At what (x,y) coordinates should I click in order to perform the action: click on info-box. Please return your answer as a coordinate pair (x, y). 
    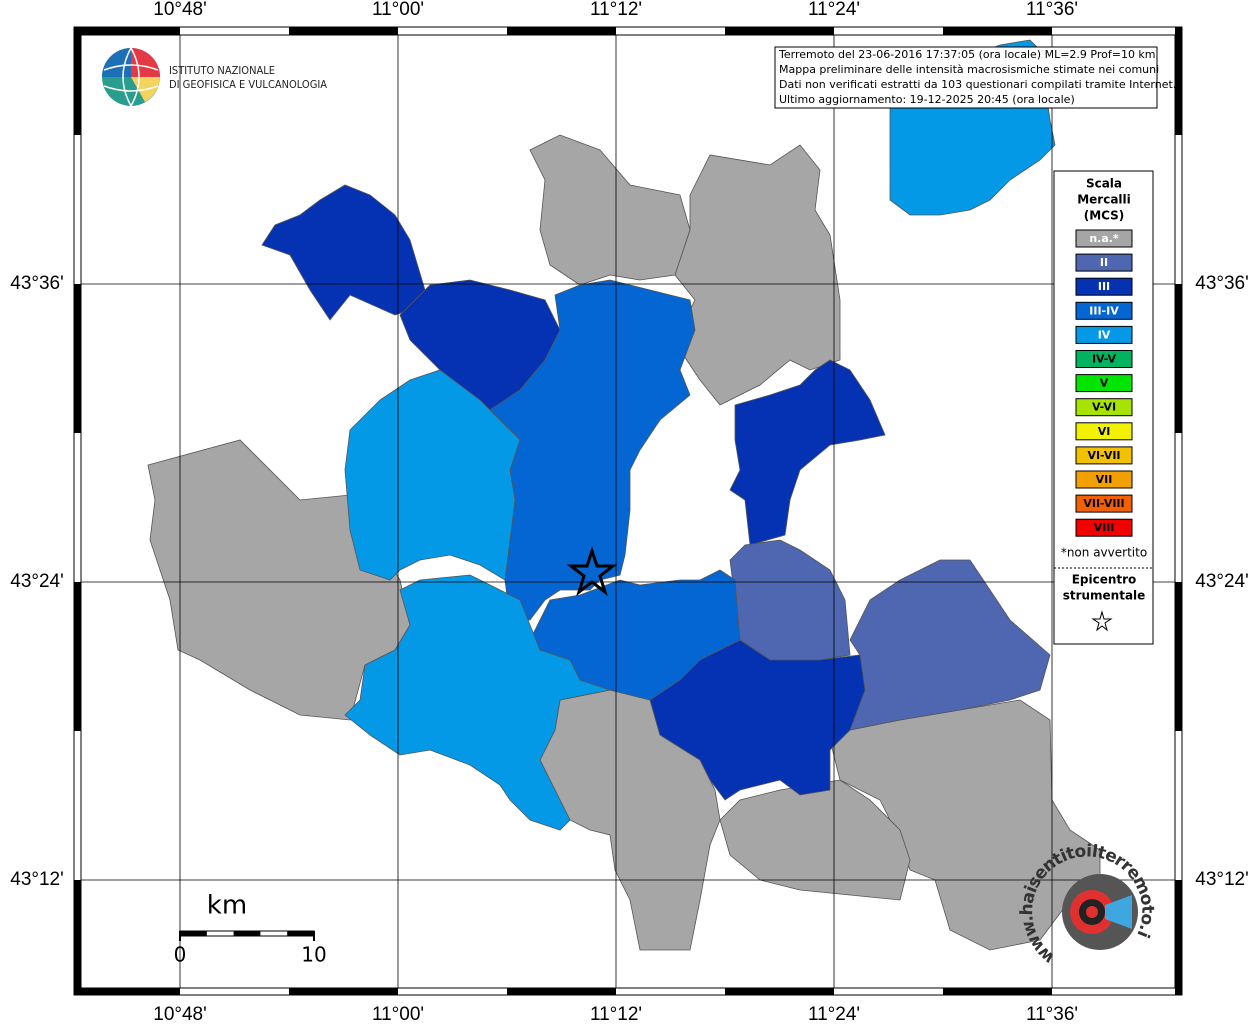
    Looking at the image, I should click on (966, 77).